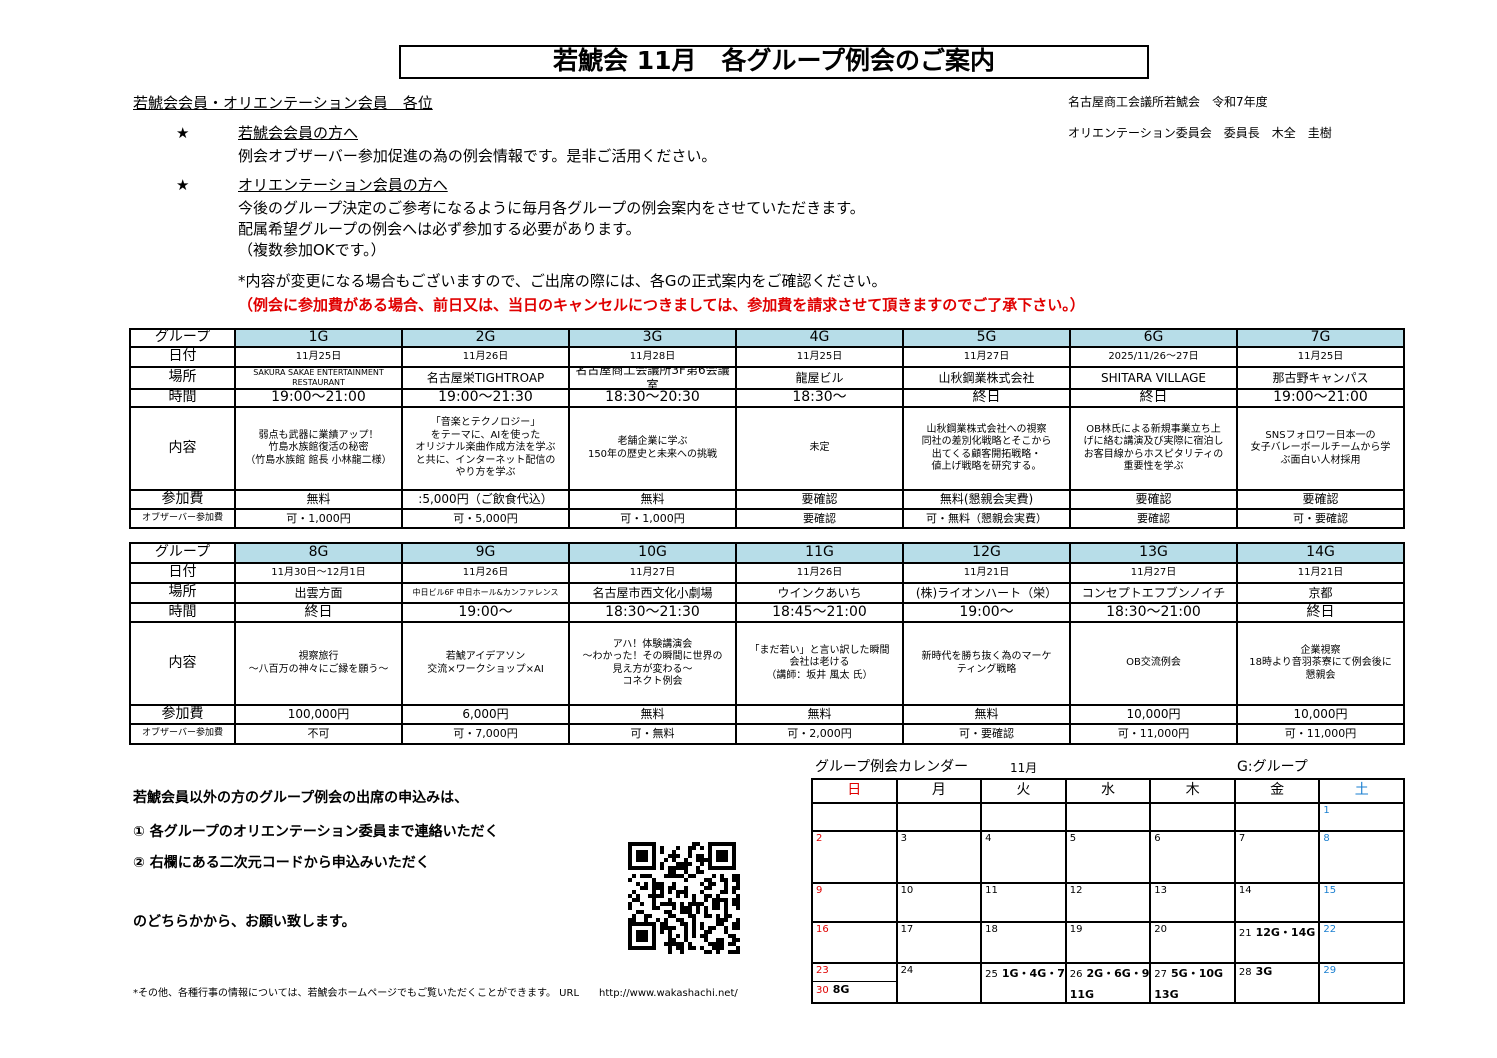  Describe the element at coordinates (485, 435) in the screenshot. I see `content-line: をテーマに、AIを使った` at that location.